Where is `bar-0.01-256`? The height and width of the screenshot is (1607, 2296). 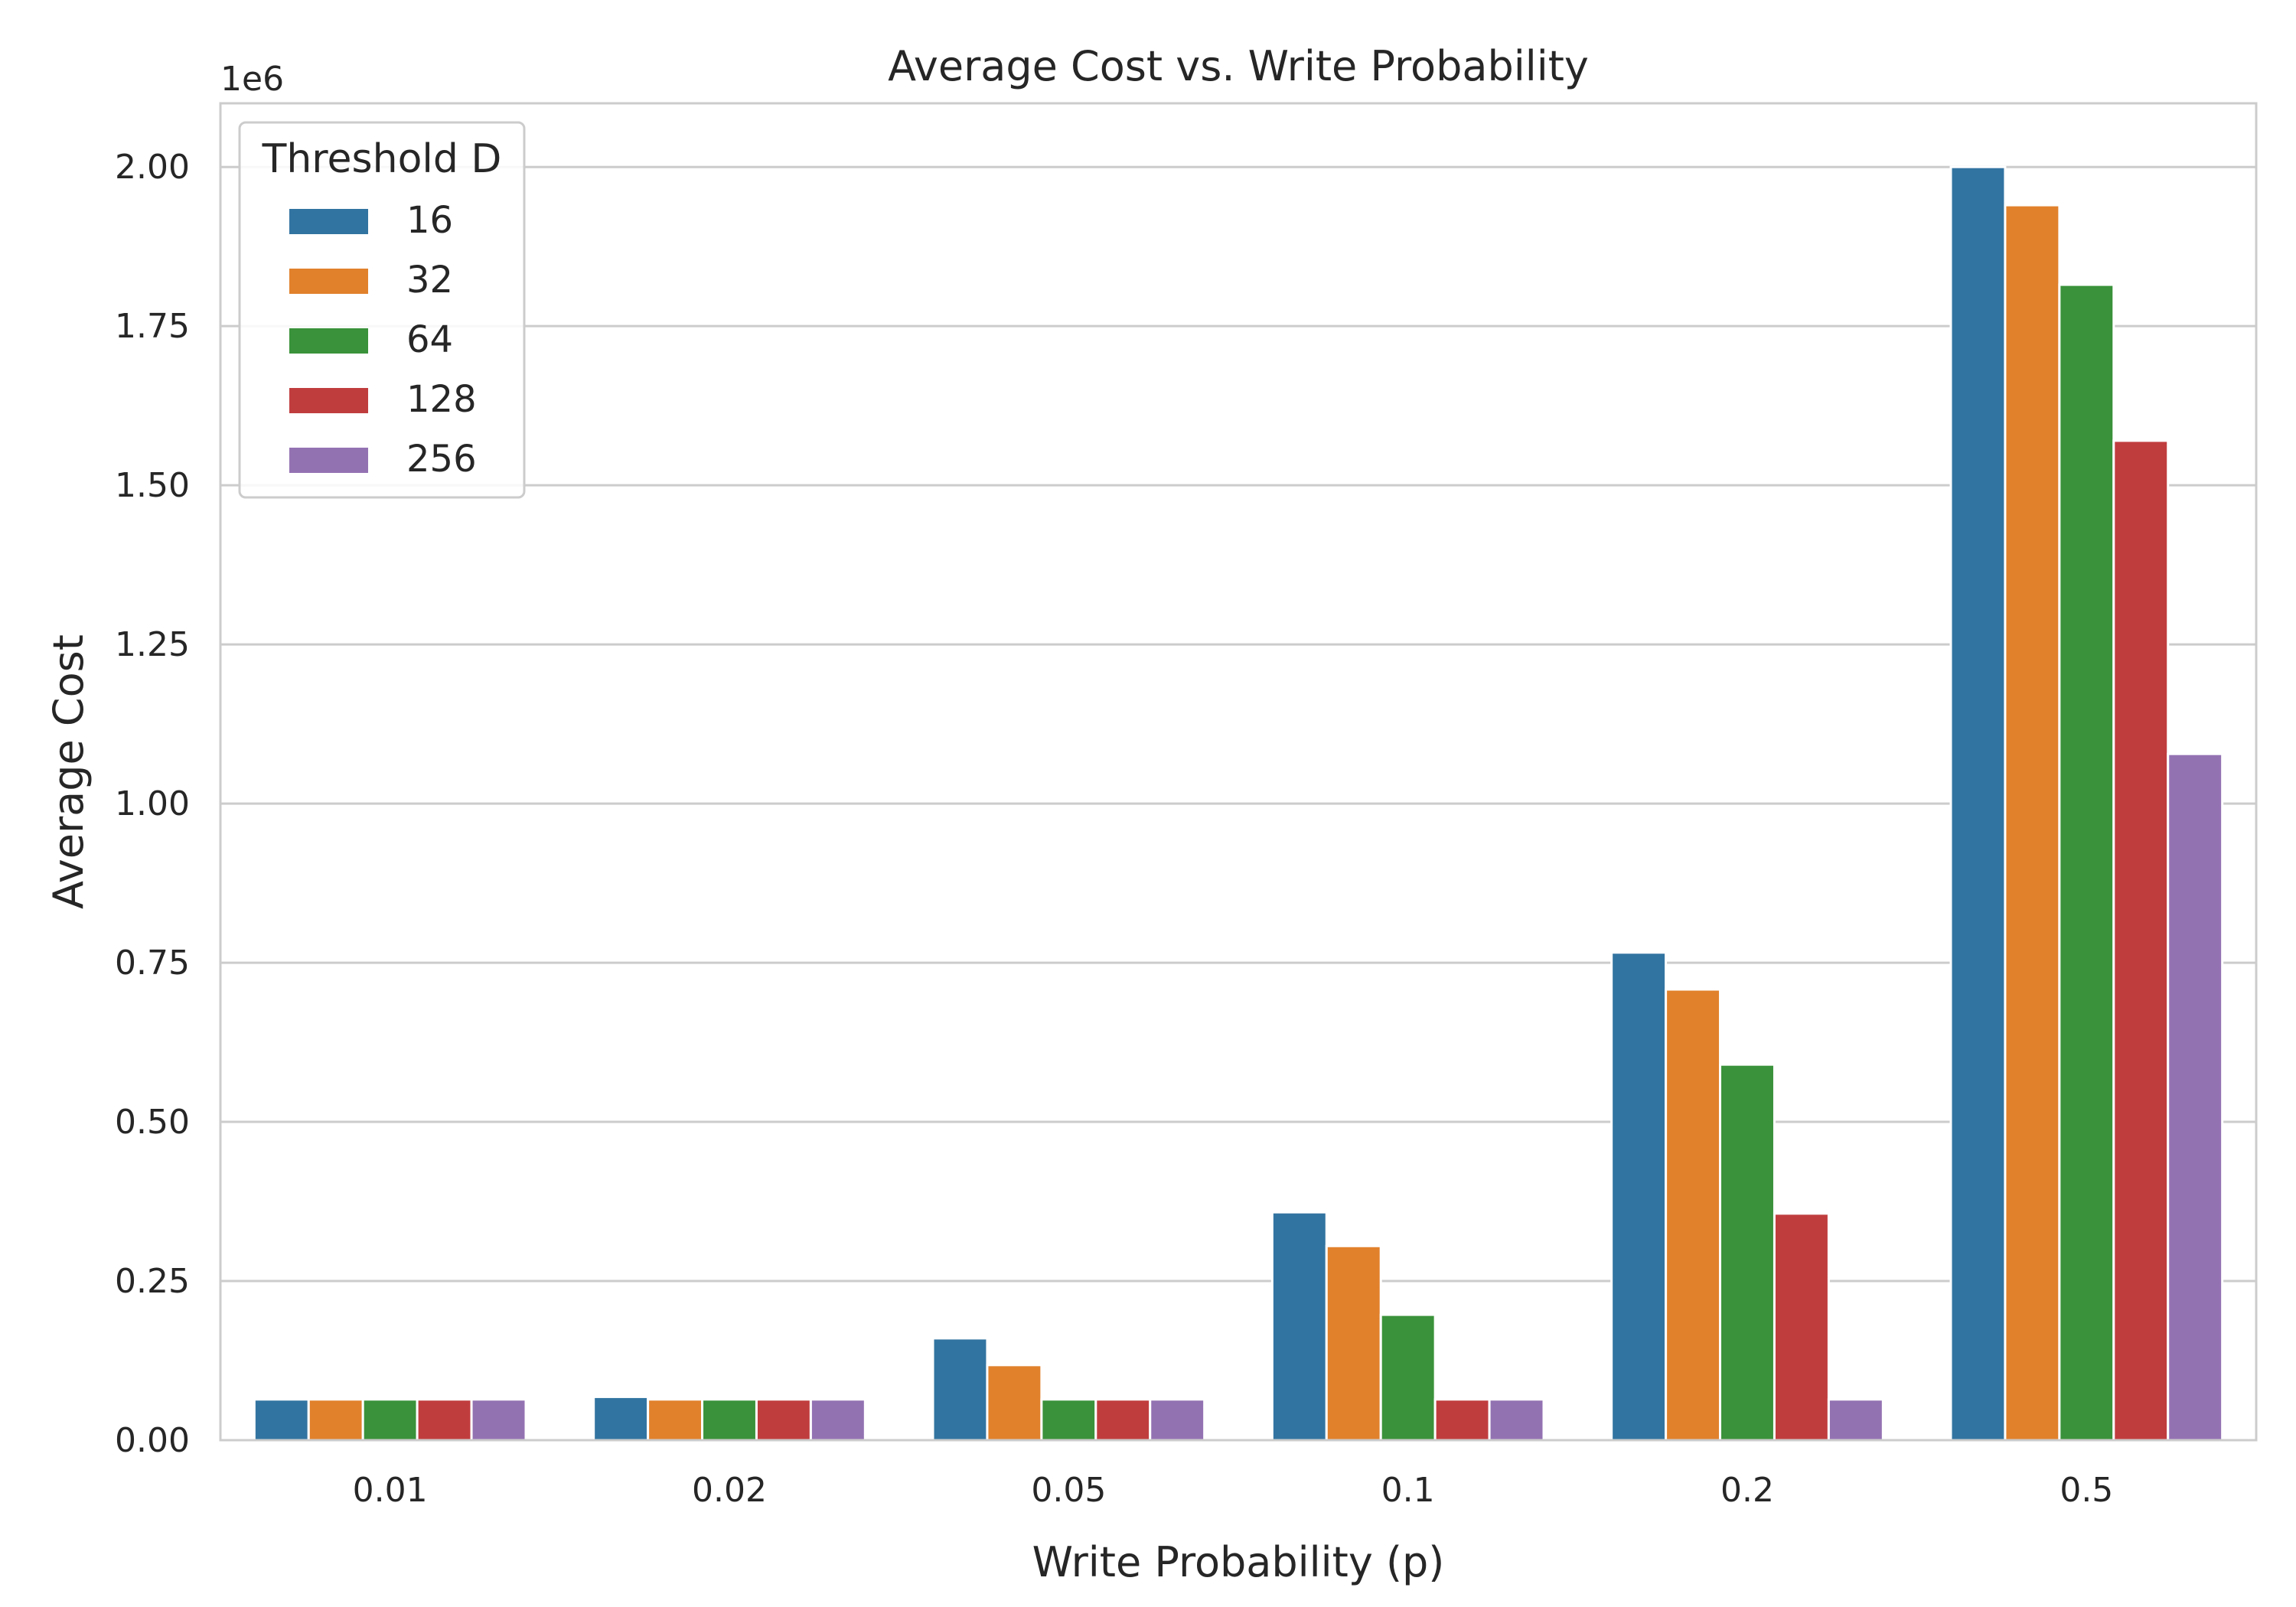
bar-0.01-256 is located at coordinates (498, 1420).